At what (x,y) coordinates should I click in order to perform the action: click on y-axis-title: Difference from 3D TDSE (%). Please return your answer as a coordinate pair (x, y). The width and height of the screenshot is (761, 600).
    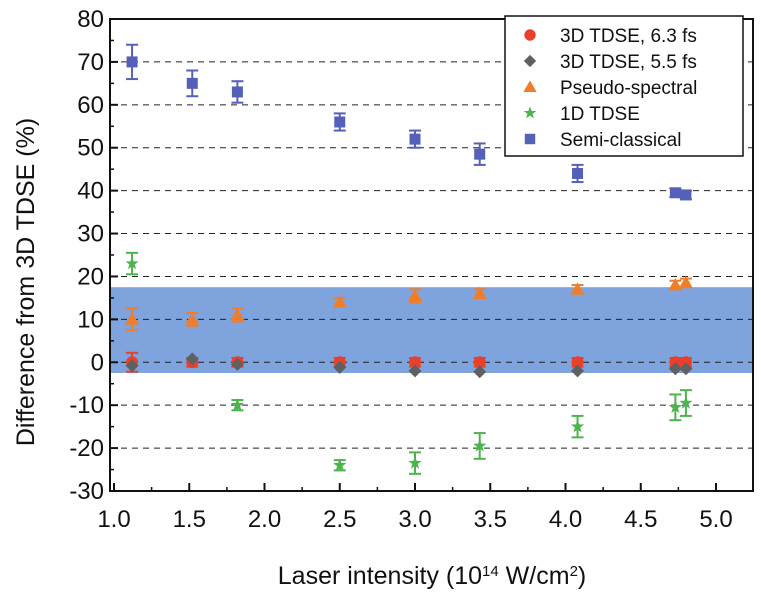
    Looking at the image, I should click on (26, 282).